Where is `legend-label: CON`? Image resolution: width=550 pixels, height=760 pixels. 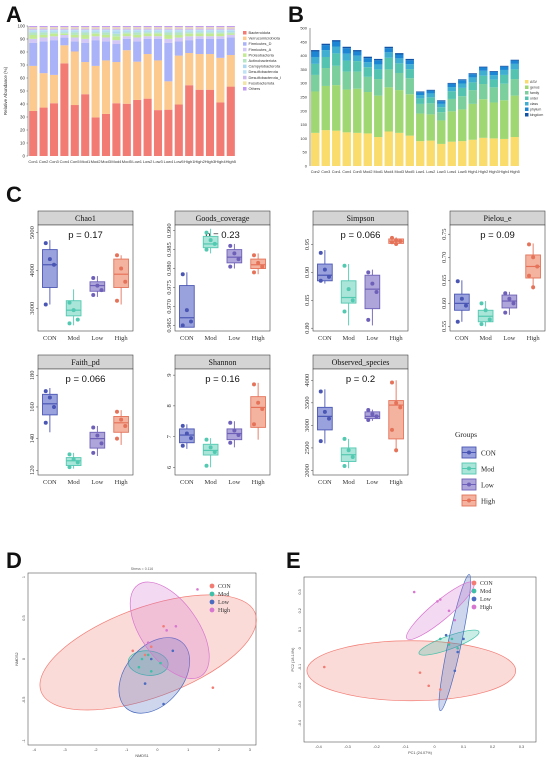 legend-label: CON is located at coordinates (488, 454).